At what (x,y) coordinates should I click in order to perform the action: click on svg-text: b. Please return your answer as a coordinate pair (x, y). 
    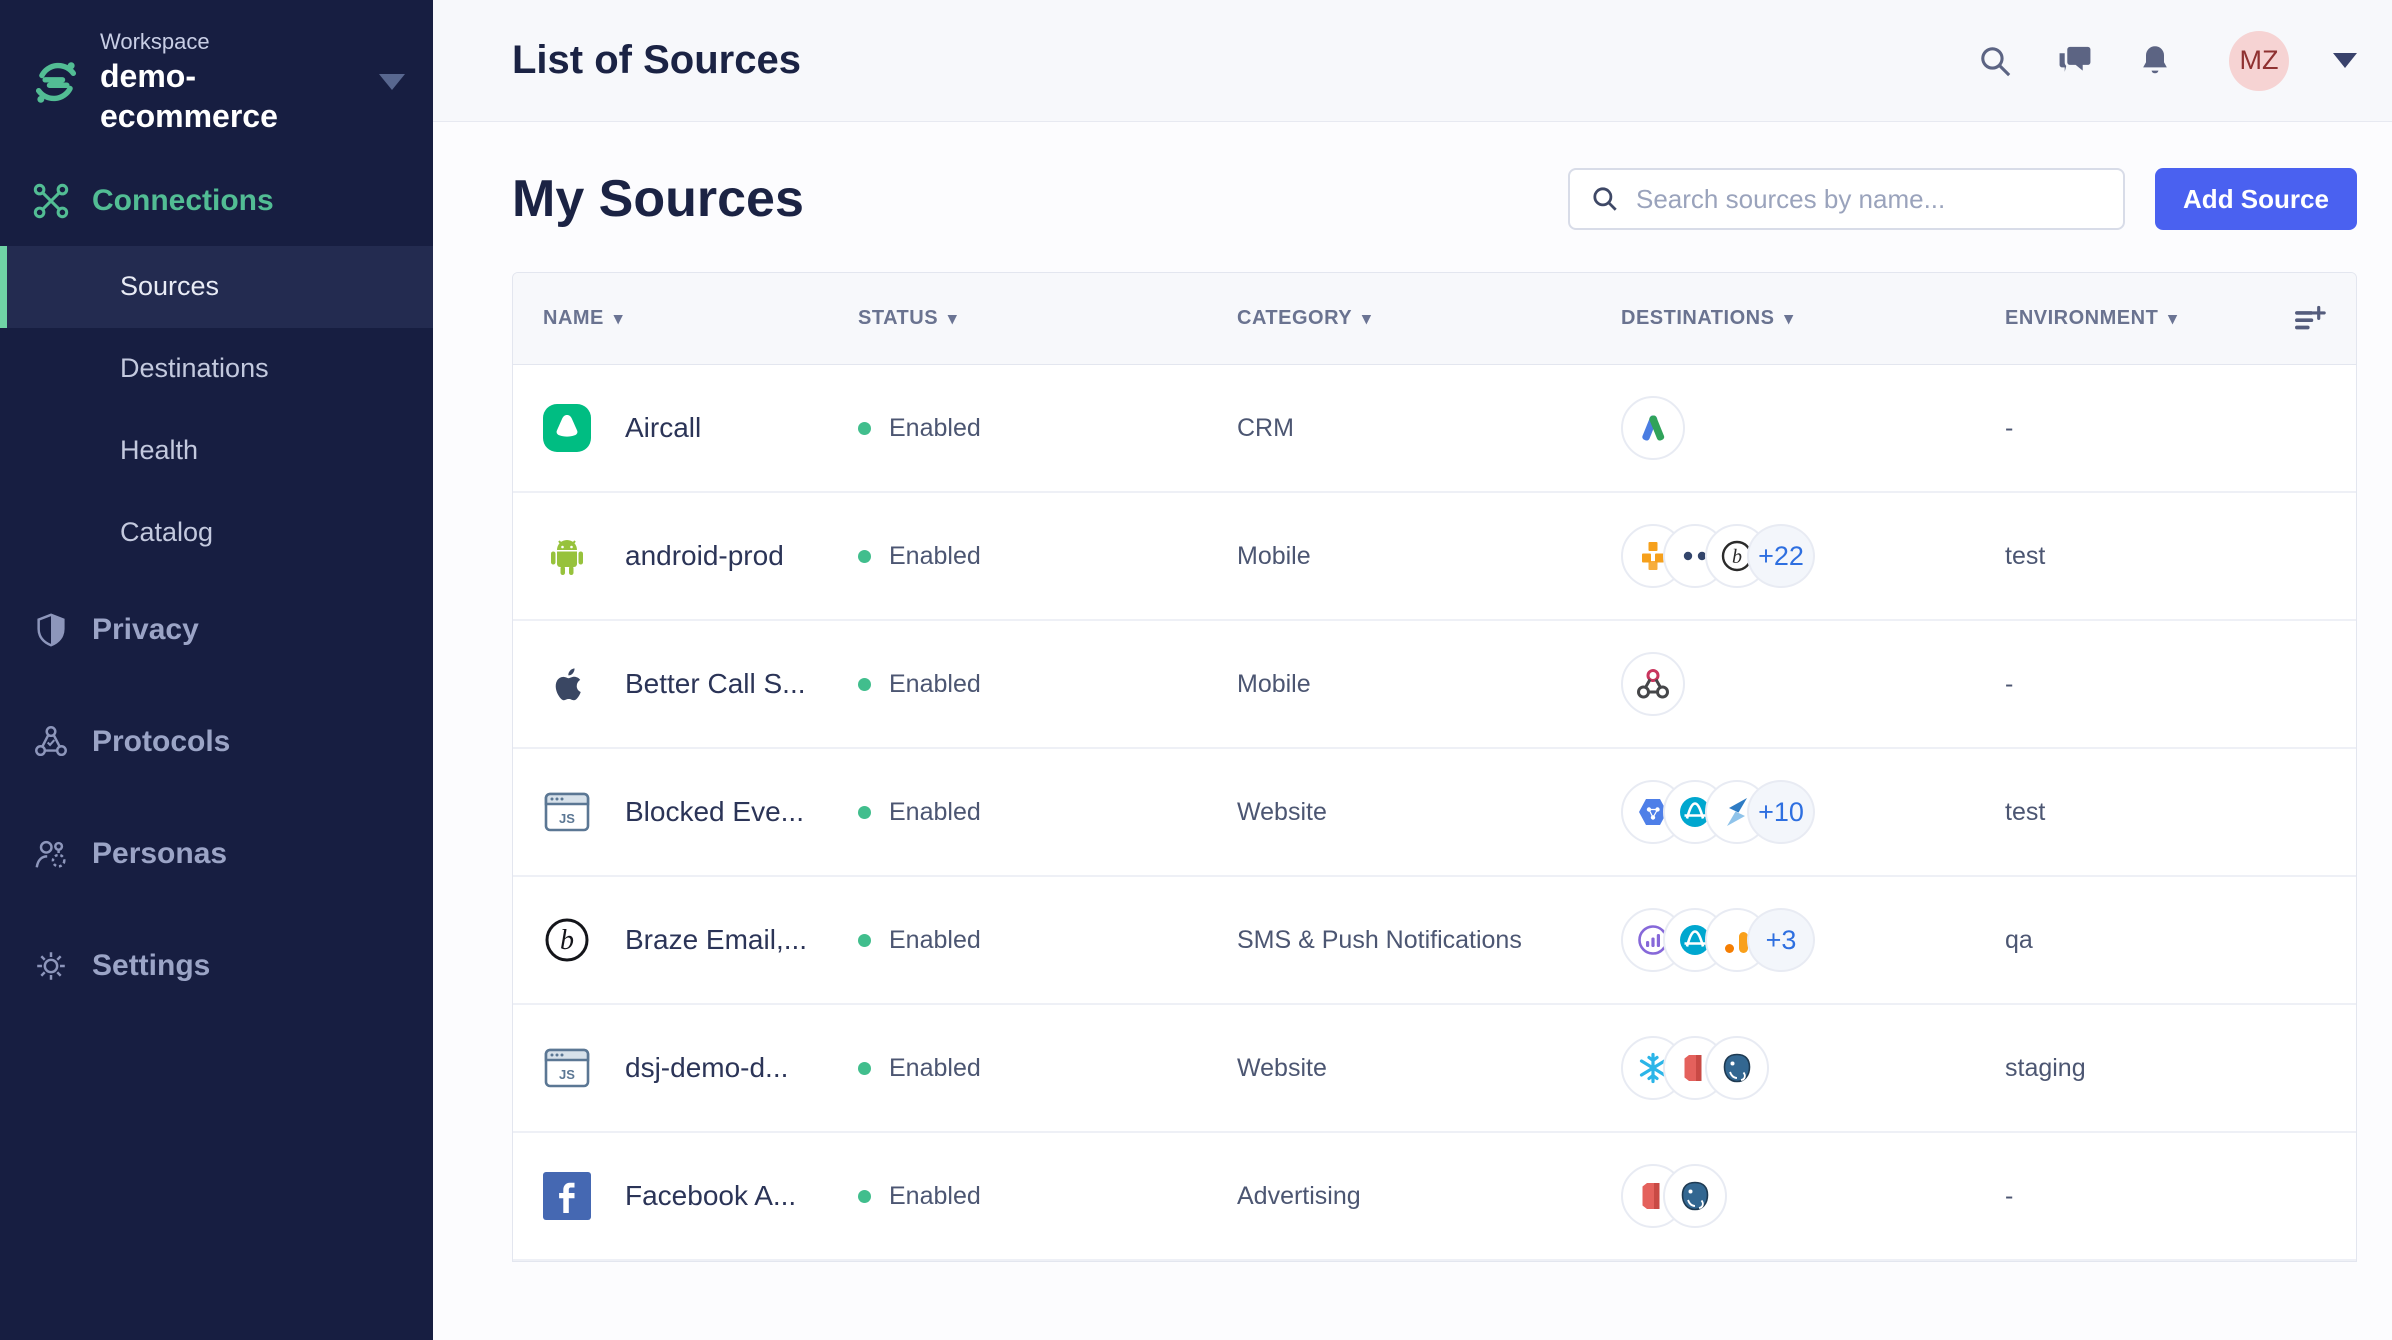
    Looking at the image, I should click on (567, 940).